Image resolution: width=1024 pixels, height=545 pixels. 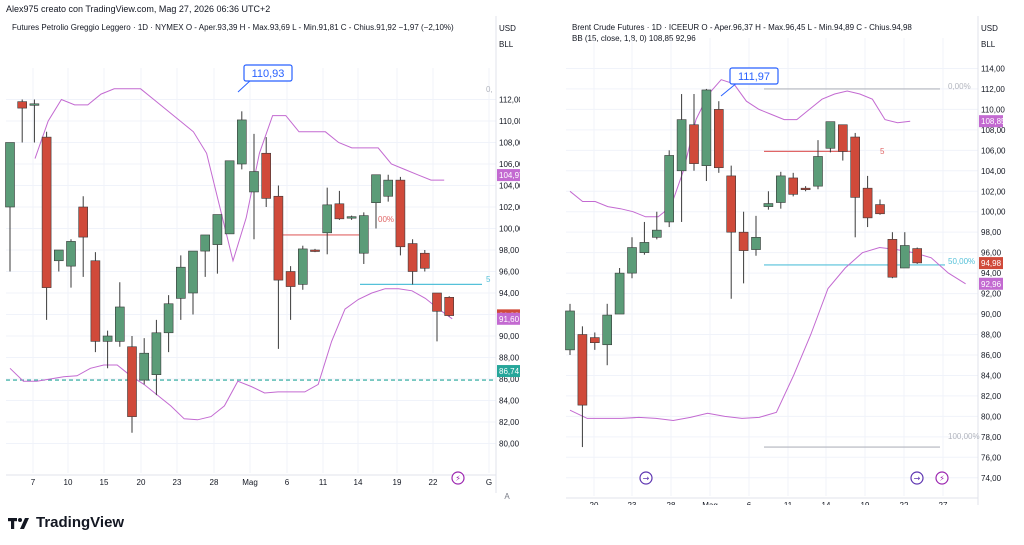 I want to click on y-tick-label: 76,00, so click(x=991, y=457).